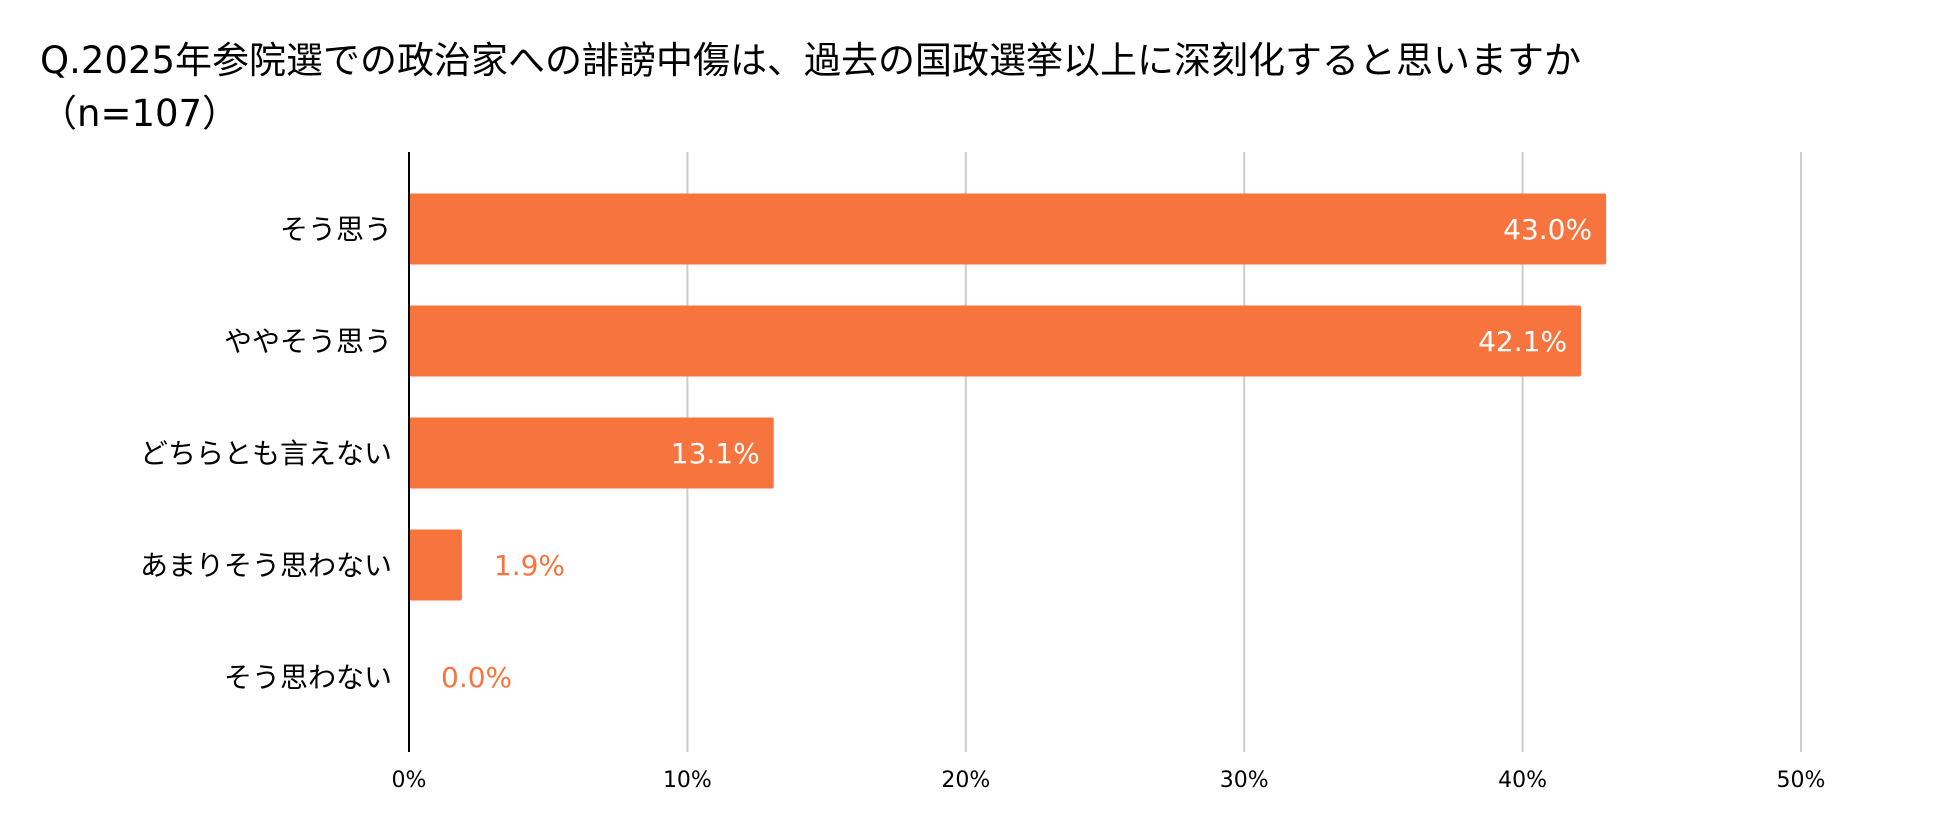  I want to click on category-label-3: どちらとも言えない, so click(266, 453).